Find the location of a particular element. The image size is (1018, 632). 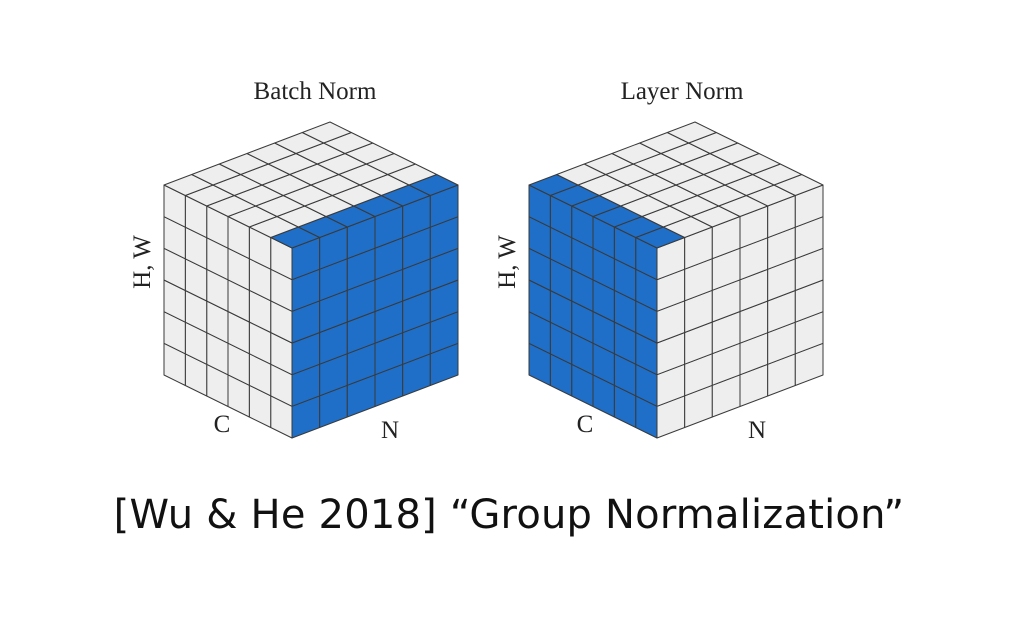

panel-title: Batch Norm is located at coordinates (315, 91).